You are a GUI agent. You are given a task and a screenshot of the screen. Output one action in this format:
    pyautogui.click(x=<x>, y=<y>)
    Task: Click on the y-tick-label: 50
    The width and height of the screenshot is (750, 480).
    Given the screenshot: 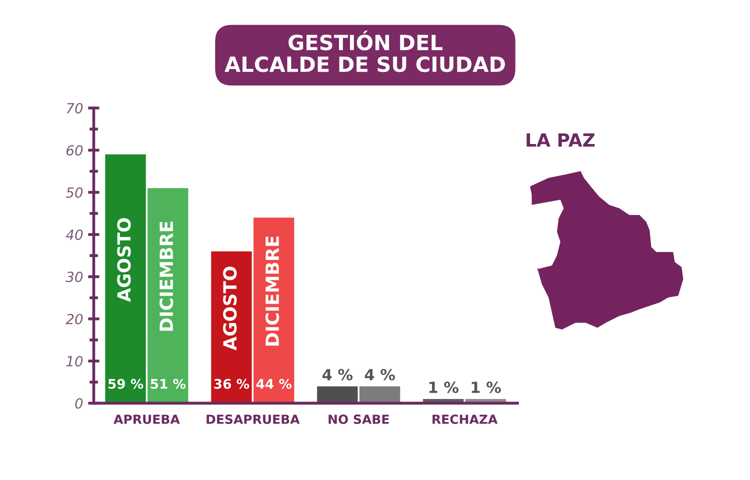 What is the action you would take?
    pyautogui.click(x=74, y=192)
    